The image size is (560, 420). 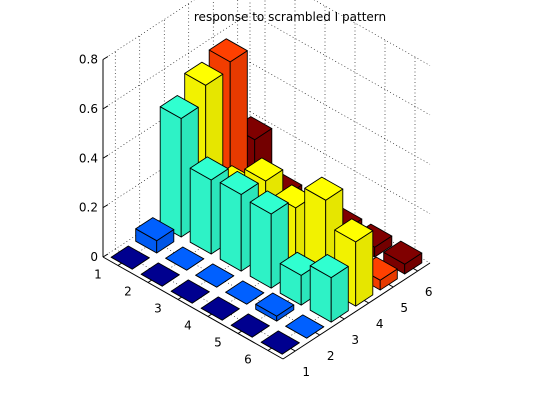 I want to click on col-tick-label: 5, so click(x=404, y=308).